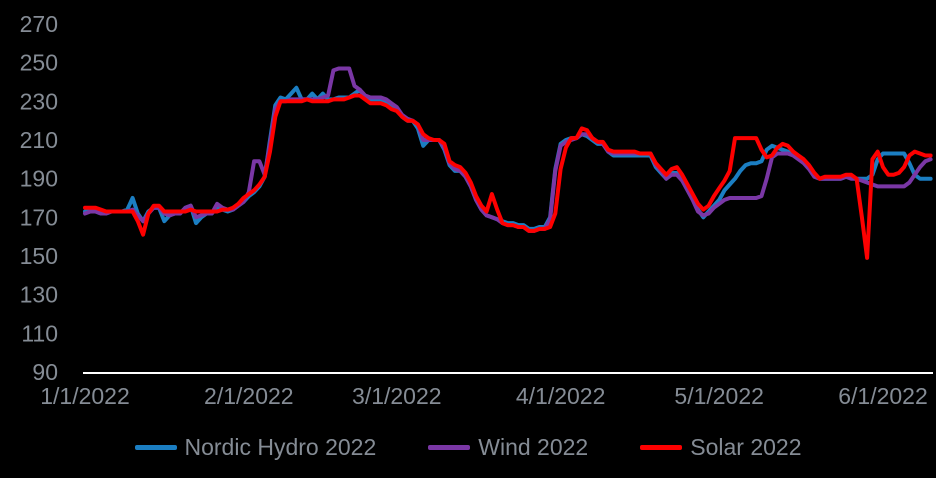 Image resolution: width=936 pixels, height=478 pixels. What do you see at coordinates (85, 396) in the screenshot?
I see `x-axis-tick-label: 1/1/2022` at bounding box center [85, 396].